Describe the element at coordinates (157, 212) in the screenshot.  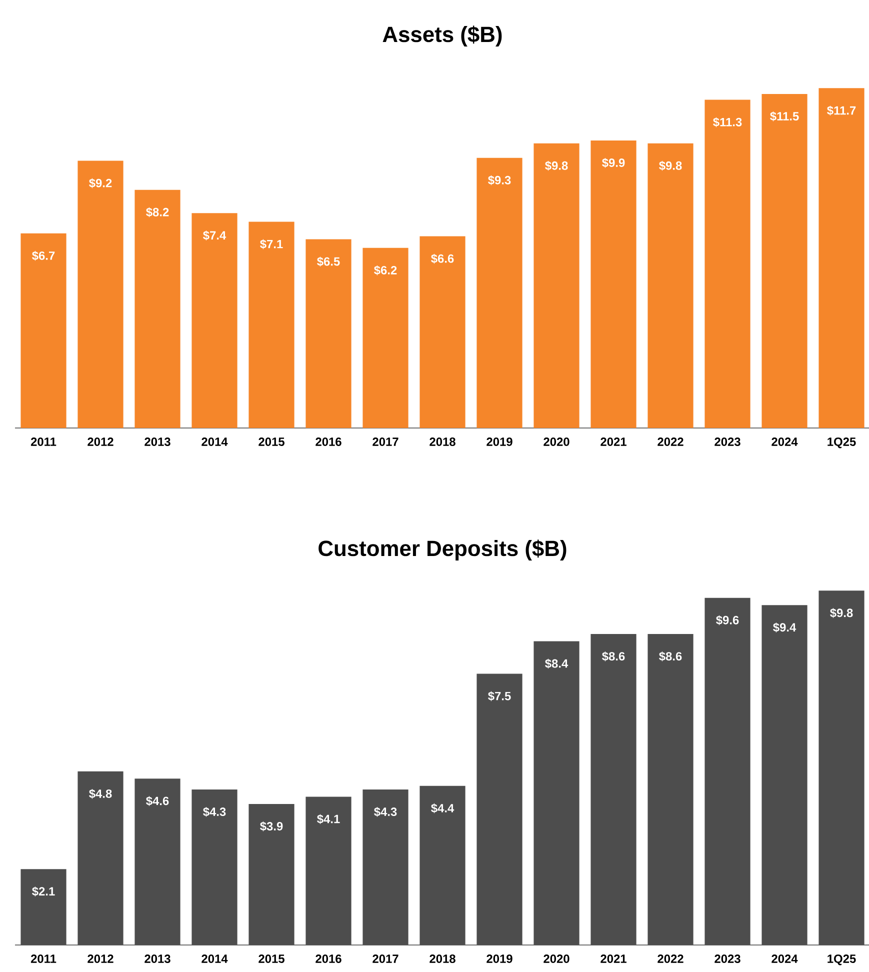
I see `data-label: $8.2` at that location.